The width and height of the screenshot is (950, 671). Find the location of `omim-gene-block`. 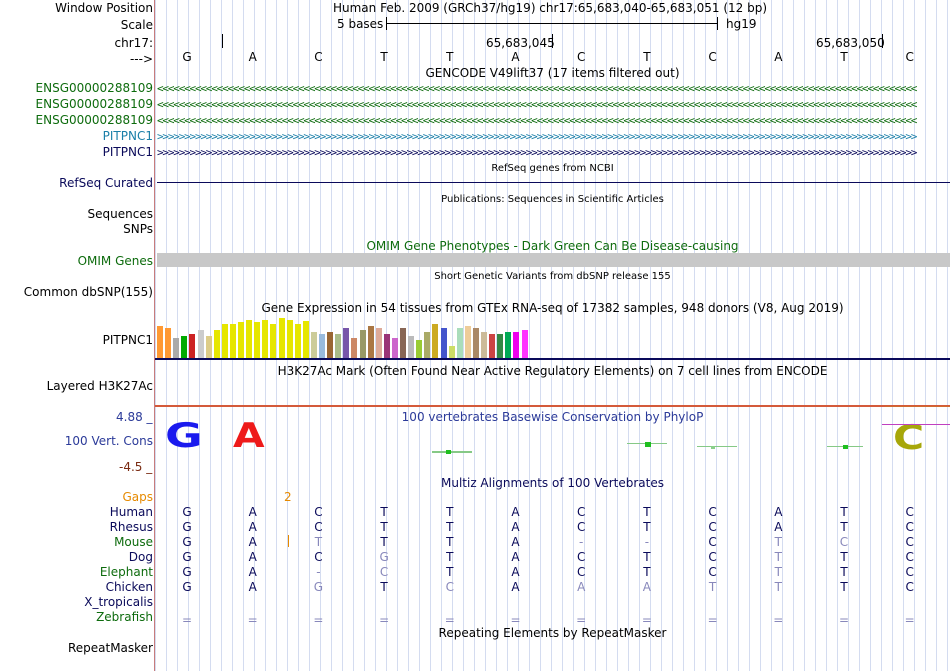

omim-gene-block is located at coordinates (553, 260).